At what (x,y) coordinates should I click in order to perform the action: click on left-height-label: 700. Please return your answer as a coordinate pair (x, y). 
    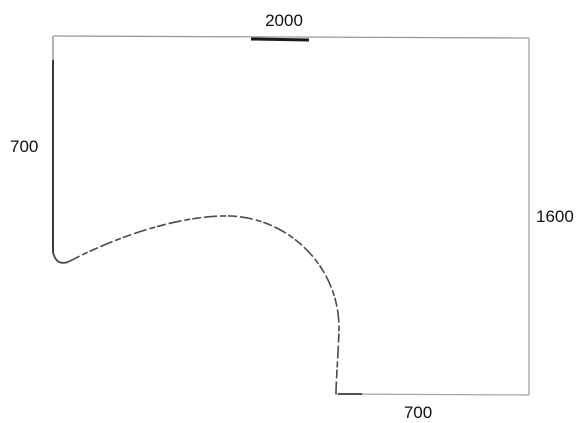
    Looking at the image, I should click on (24, 146).